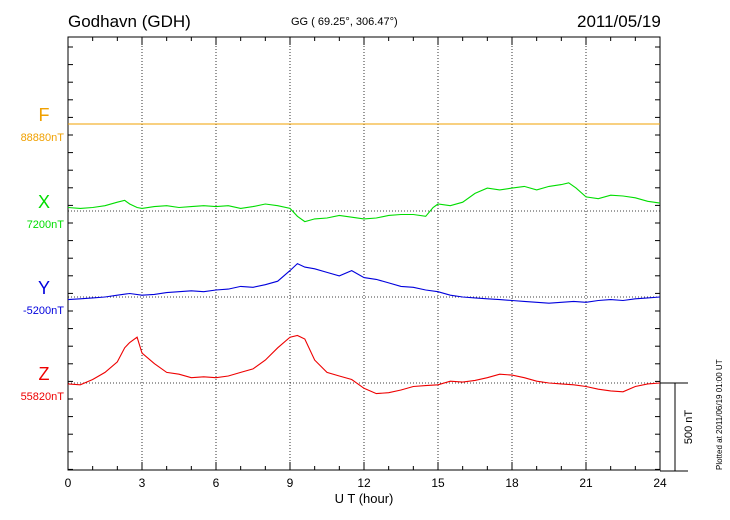 The width and height of the screenshot is (730, 520). Describe the element at coordinates (619, 21) in the screenshot. I see `plot-date: 2011/05/19` at that location.